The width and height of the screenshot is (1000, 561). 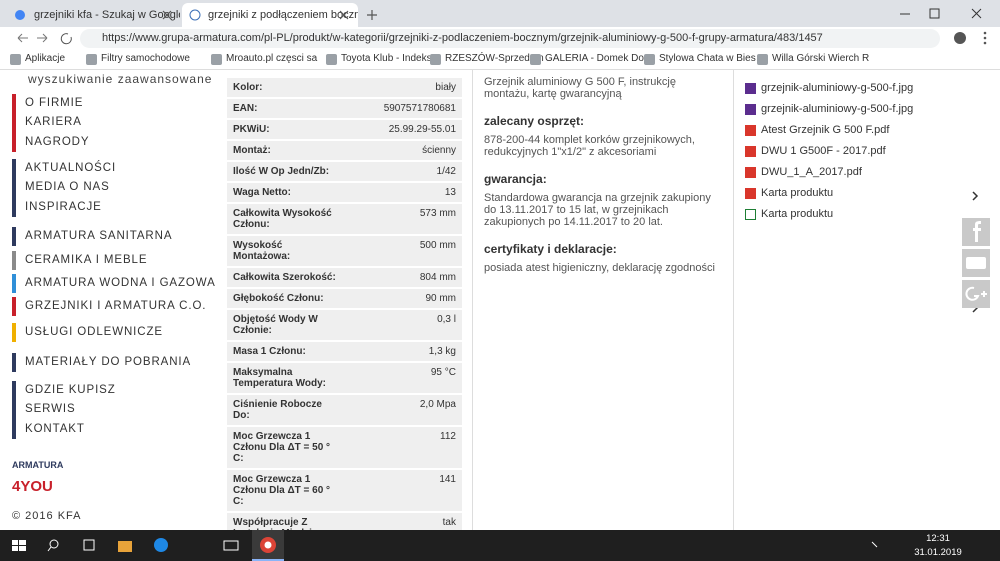 I want to click on menu-item: AKTUALNOŚCI, so click(x=71, y=168).